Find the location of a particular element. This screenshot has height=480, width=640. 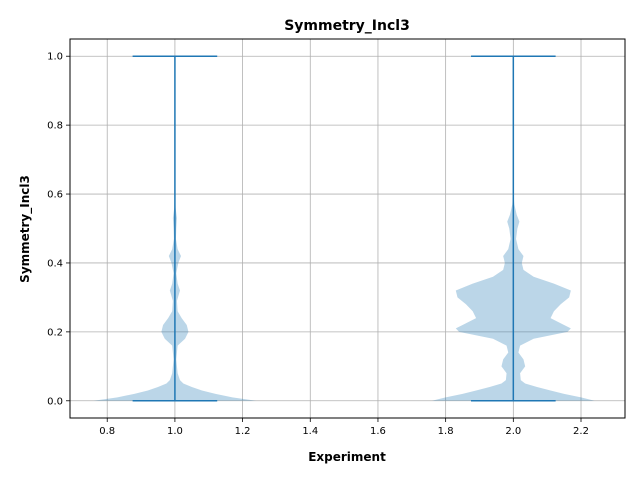

x-tick-label: 1.2 is located at coordinates (243, 431).